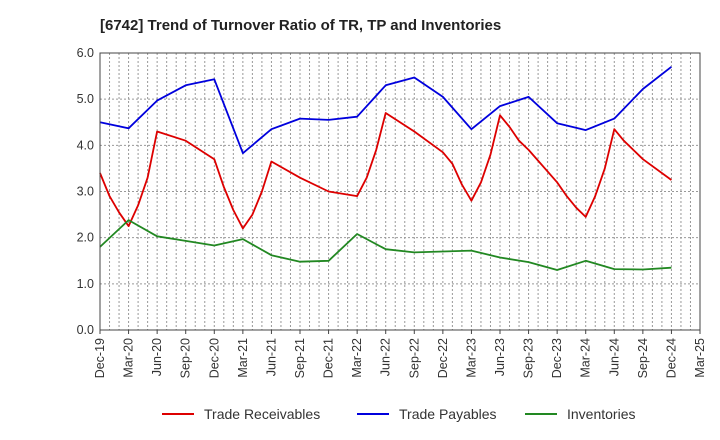  Describe the element at coordinates (85, 238) in the screenshot. I see `y-tick-label: 2.0` at that location.